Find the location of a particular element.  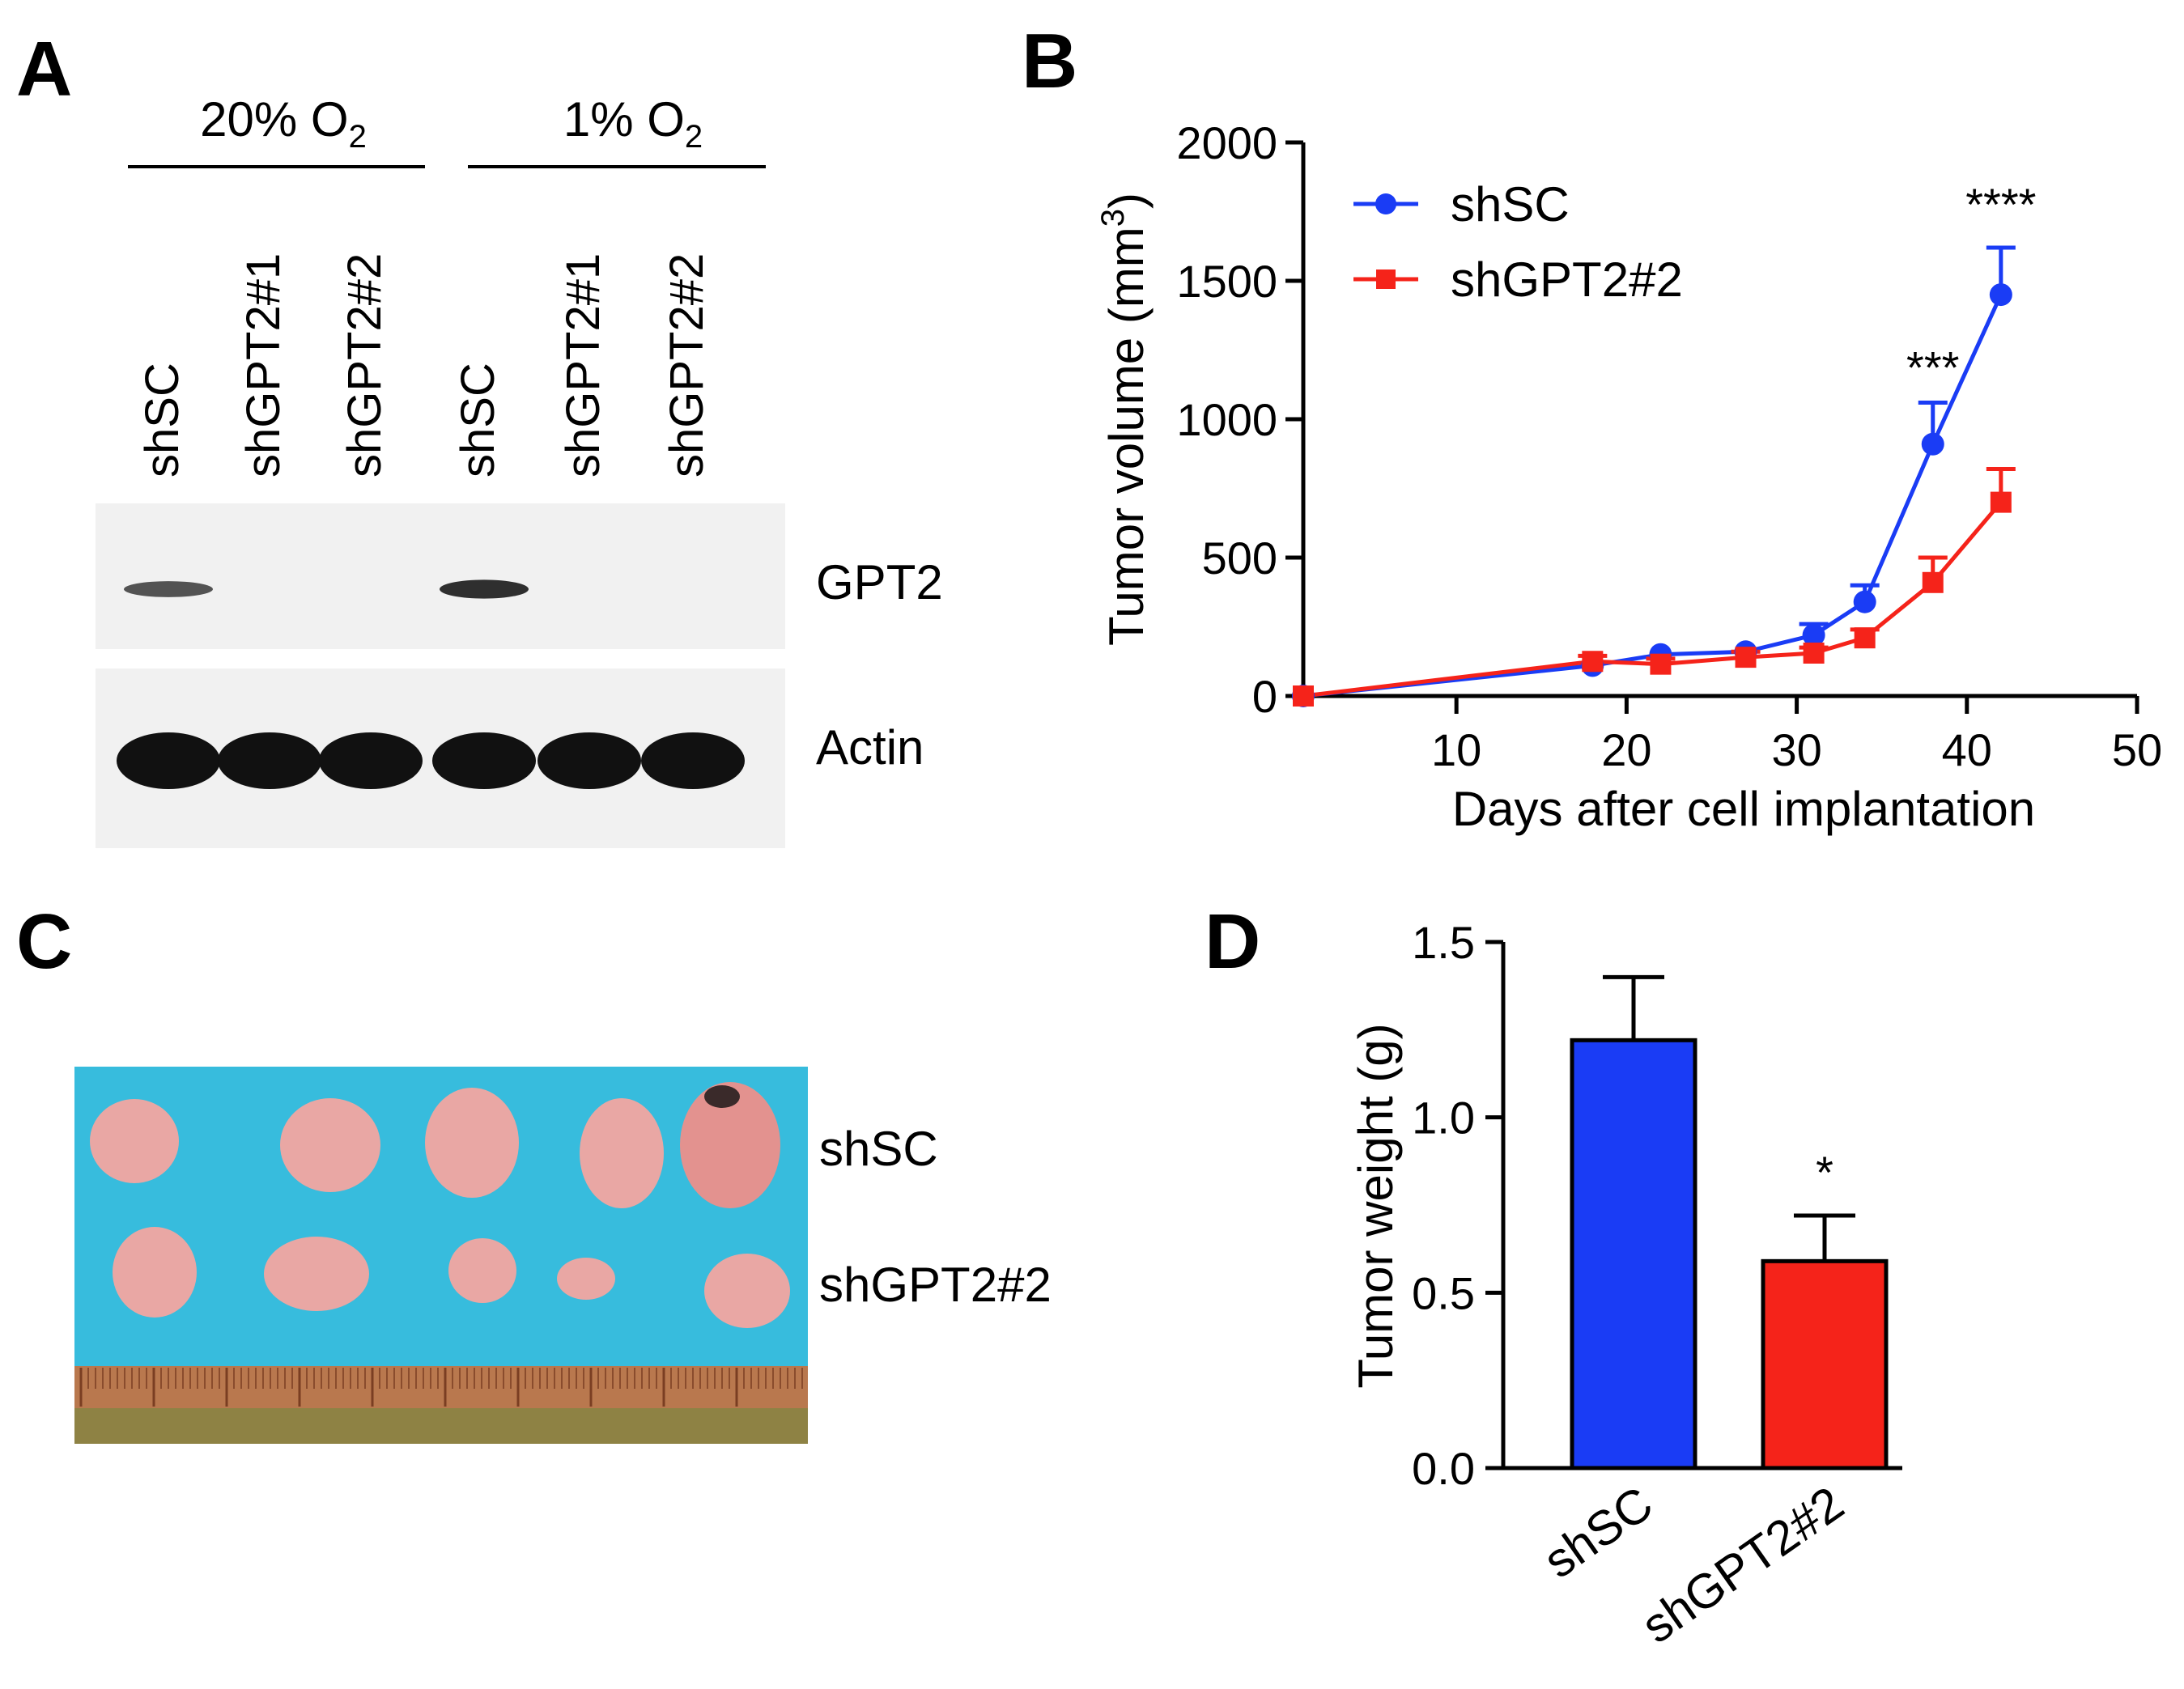

legend-marker-shgpt2 is located at coordinates (1386, 279).